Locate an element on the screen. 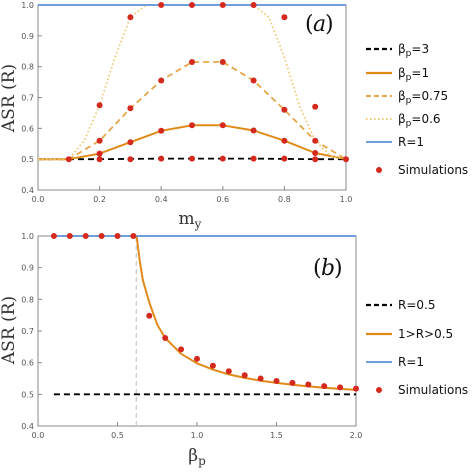 This screenshot has height=474, width=474. x-tick-label: 2.0 is located at coordinates (356, 435).